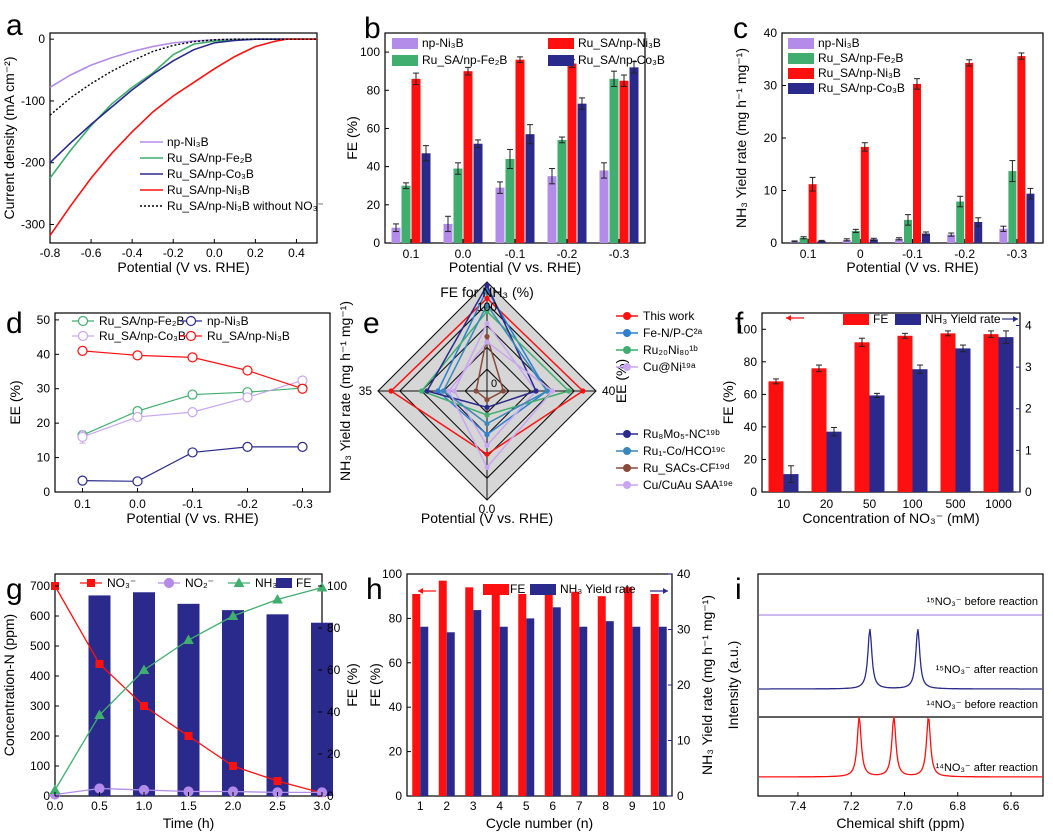 Image resolution: width=1053 pixels, height=833 pixels. I want to click on legend-marker, so click(627, 468).